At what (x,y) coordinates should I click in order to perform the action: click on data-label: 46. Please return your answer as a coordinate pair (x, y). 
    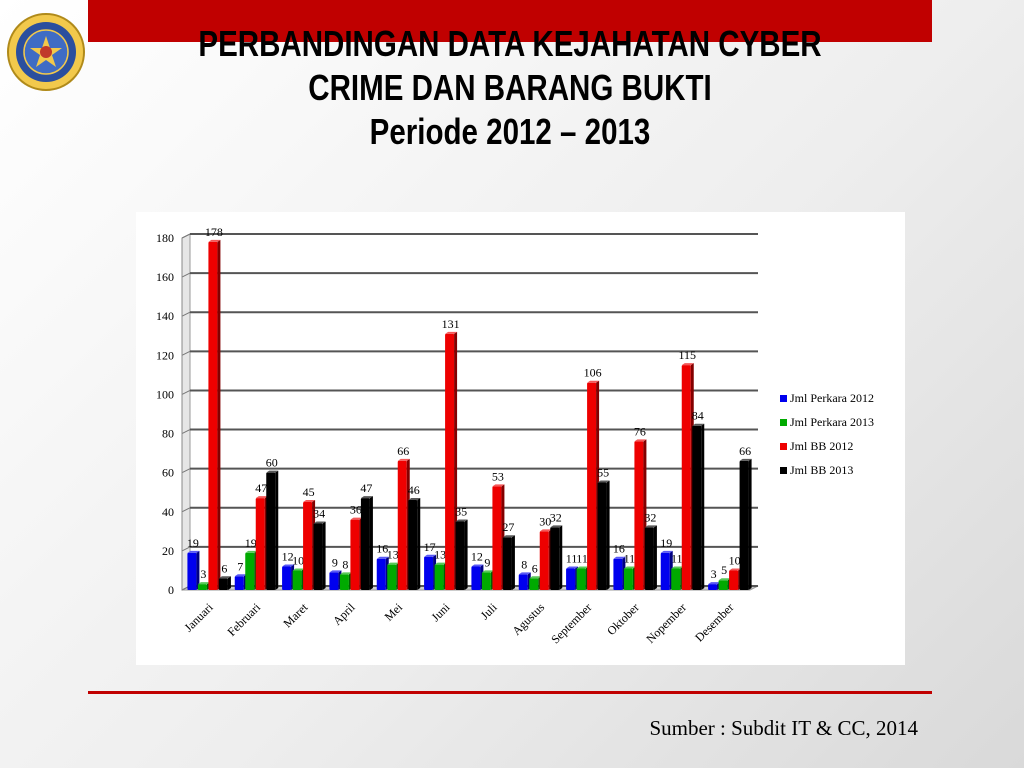
    Looking at the image, I should click on (414, 490).